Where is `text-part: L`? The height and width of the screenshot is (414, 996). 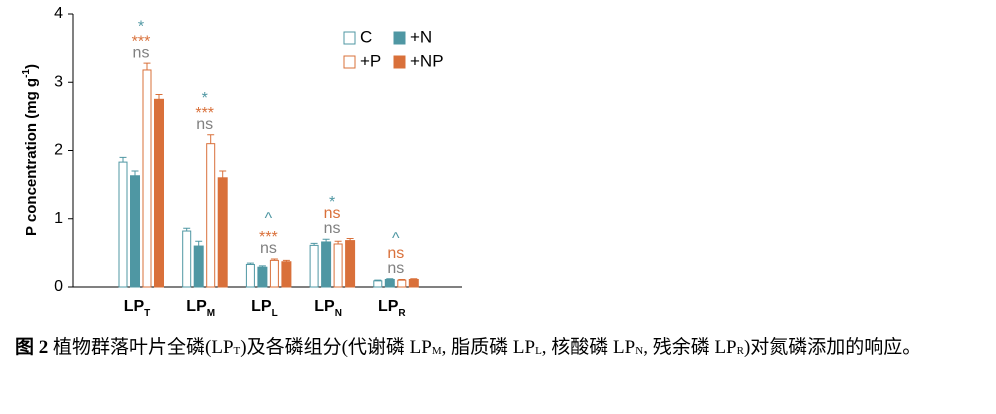
text-part: L is located at coordinates (275, 313).